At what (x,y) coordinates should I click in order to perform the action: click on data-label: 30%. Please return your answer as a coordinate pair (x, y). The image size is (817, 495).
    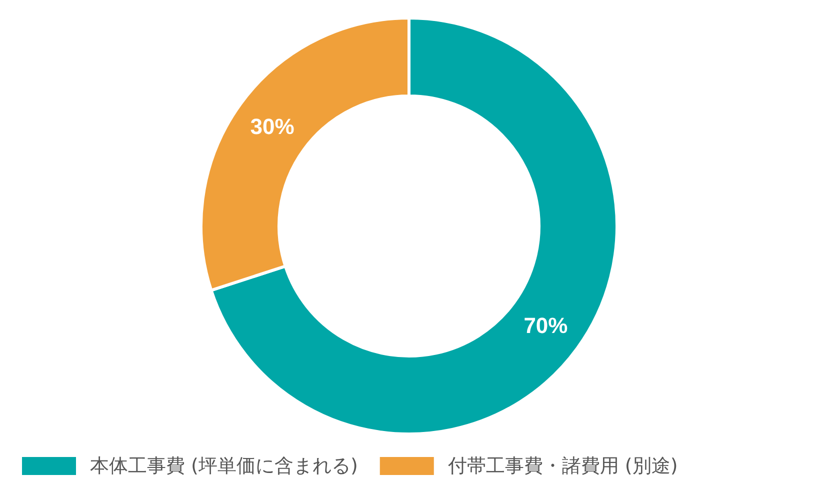
    Looking at the image, I should click on (272, 127).